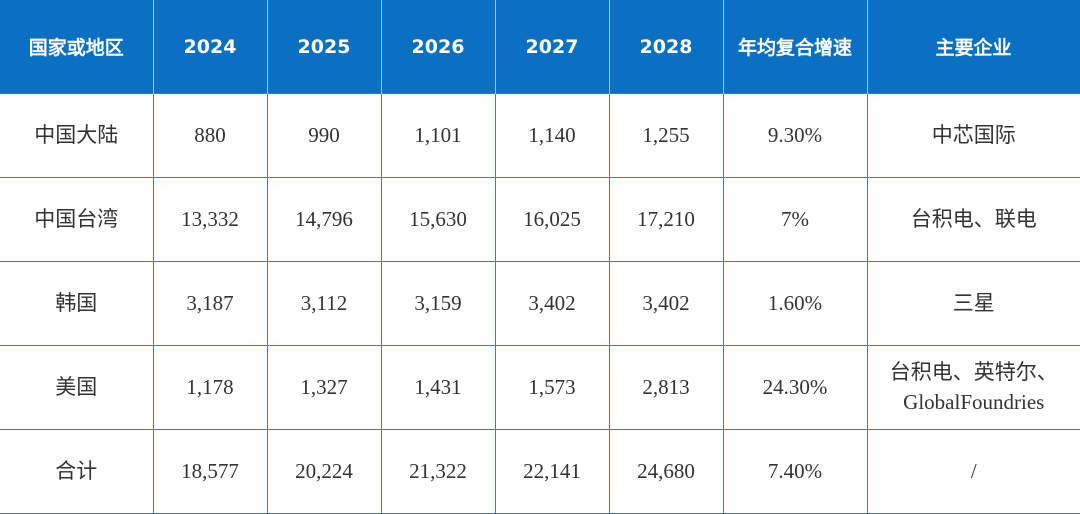  Describe the element at coordinates (795, 303) in the screenshot. I see `table-cell: 1.60%` at that location.